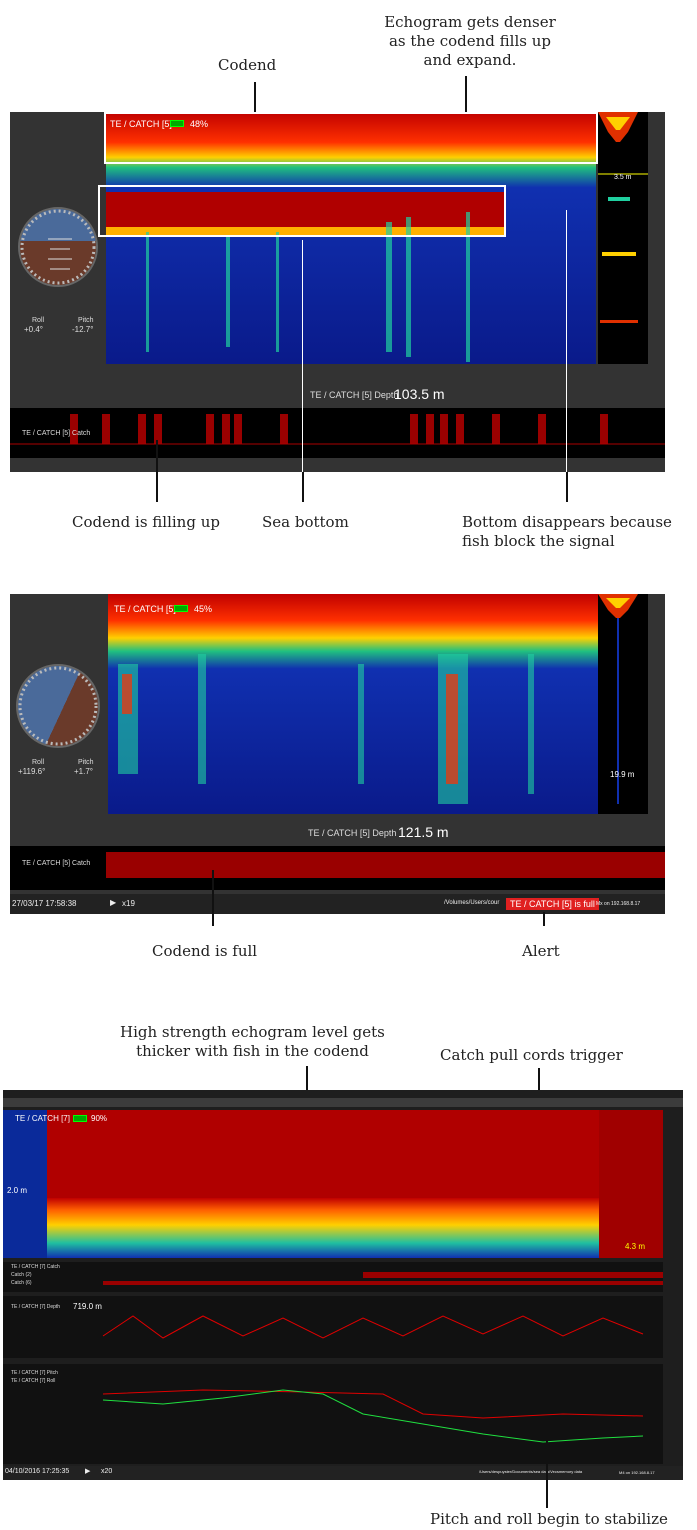  I want to click on battery-percent: 45%, so click(203, 609).